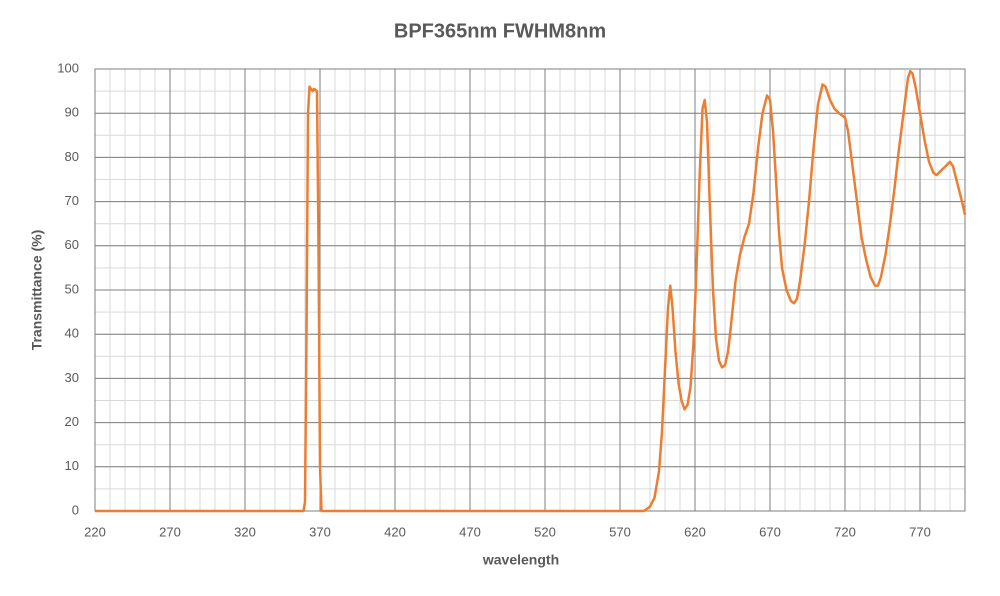 This screenshot has height=596, width=1000. Describe the element at coordinates (620, 531) in the screenshot. I see `x-tick-label: 570` at that location.